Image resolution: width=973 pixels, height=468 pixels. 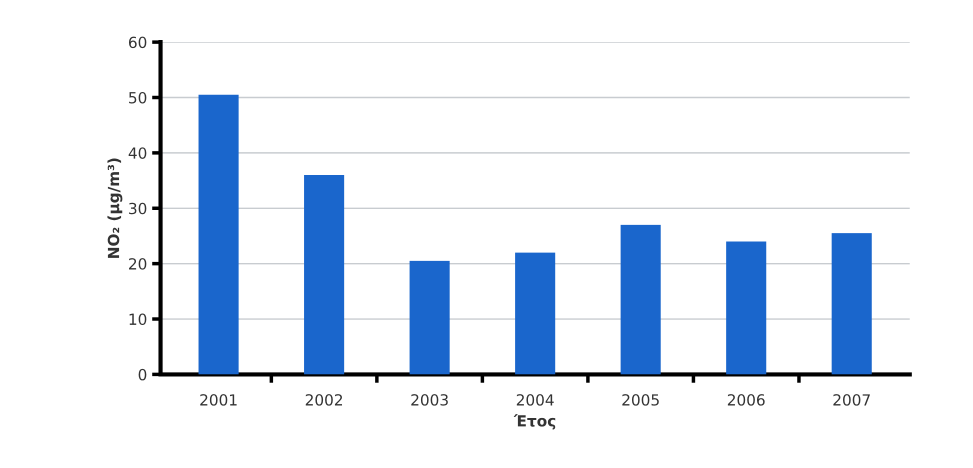 I want to click on y-tick-label: 50, so click(x=137, y=98).